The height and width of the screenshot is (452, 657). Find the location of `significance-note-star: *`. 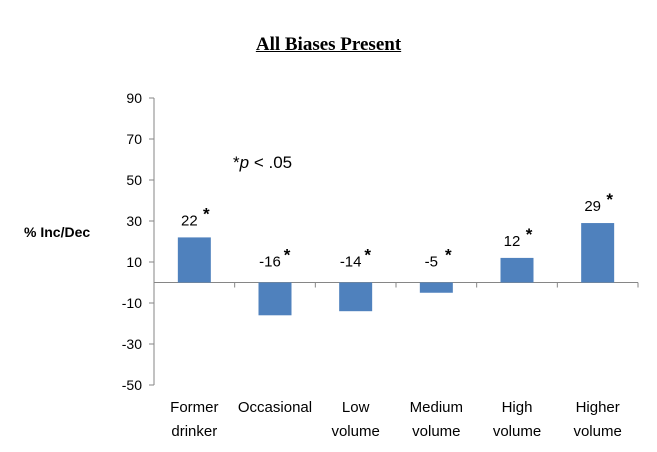

significance-note-star: * is located at coordinates (236, 162).